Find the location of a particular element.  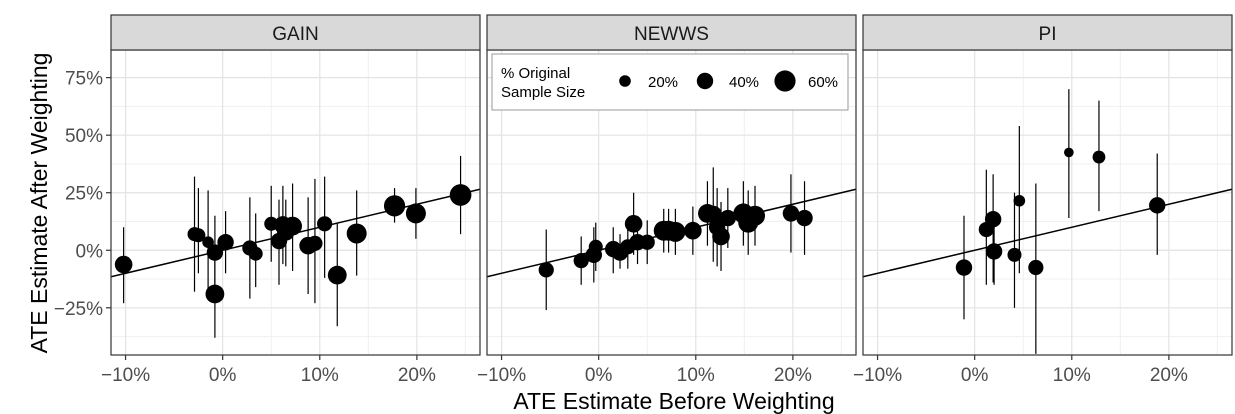

strip-label: PI is located at coordinates (1048, 34).